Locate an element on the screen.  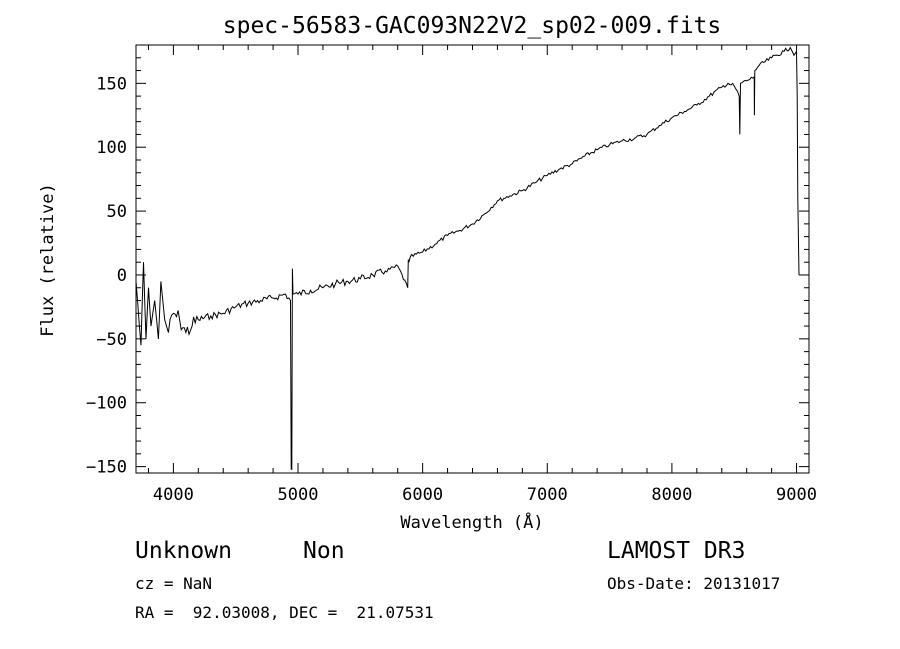
y-tick-label: 150 is located at coordinates (111, 84).